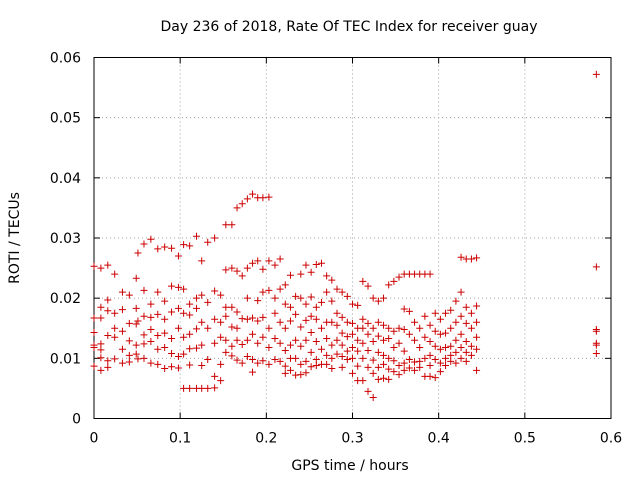 The height and width of the screenshot is (480, 640). I want to click on y-axis-label: ROTI / TECUs, so click(15, 238).